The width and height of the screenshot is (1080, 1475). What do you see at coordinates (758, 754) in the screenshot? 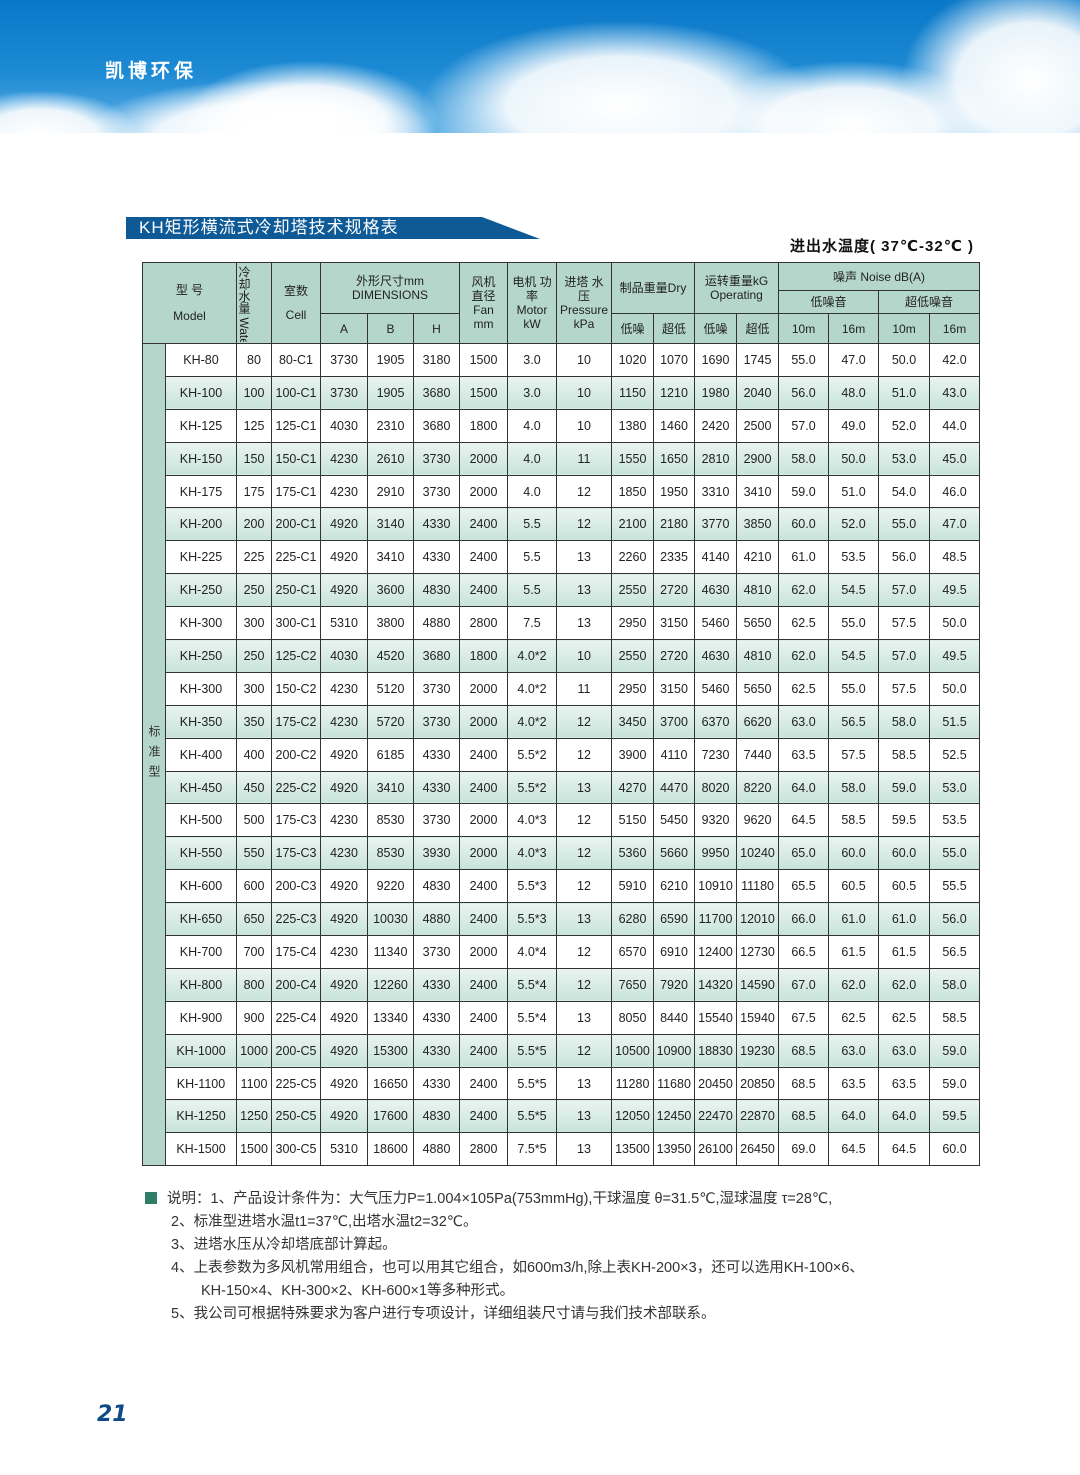
I see `table-cell: 7440` at bounding box center [758, 754].